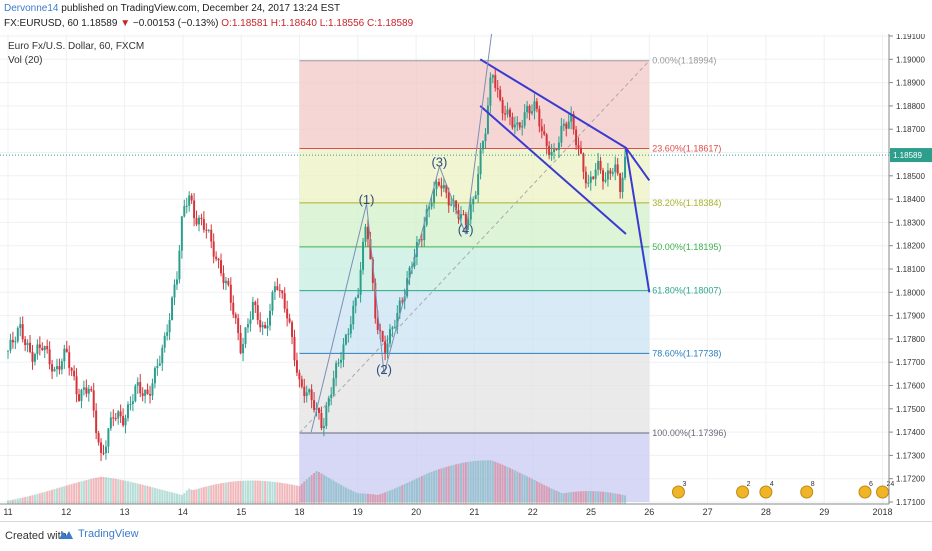 This screenshot has height=551, width=932. What do you see at coordinates (910, 176) in the screenshot?
I see `price-tick-label: 1.18500` at bounding box center [910, 176].